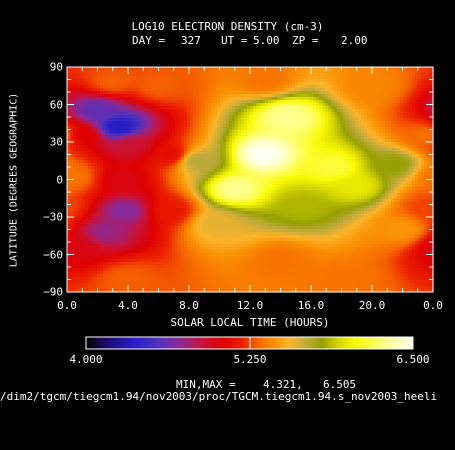  What do you see at coordinates (56, 142) in the screenshot?
I see `y-tick-label: 30` at bounding box center [56, 142].